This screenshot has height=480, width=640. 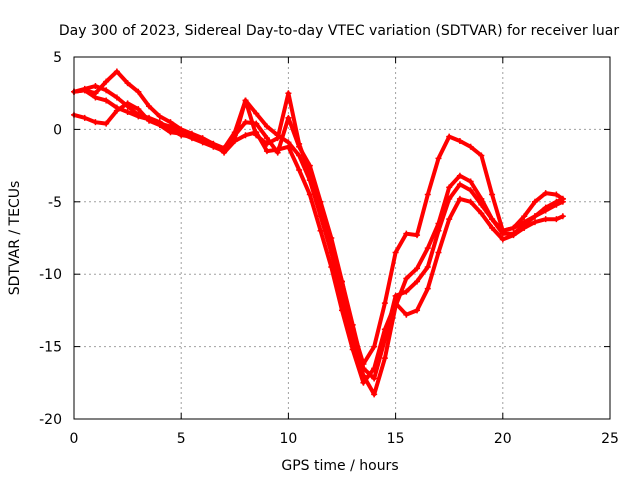 I want to click on y-axis-label: SDTVAR / TECUs, so click(x=15, y=238).